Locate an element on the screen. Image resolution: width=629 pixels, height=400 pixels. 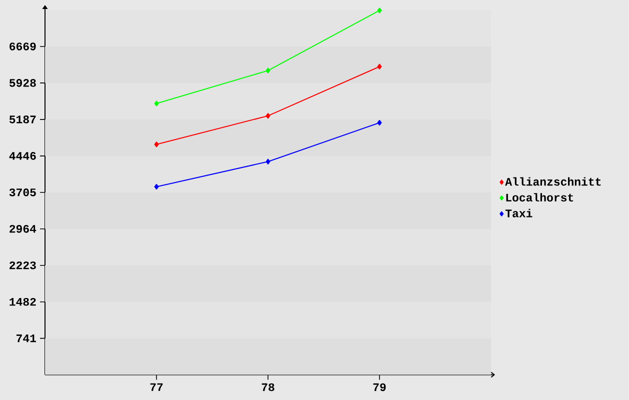
legend-label: Taxi is located at coordinates (518, 213).